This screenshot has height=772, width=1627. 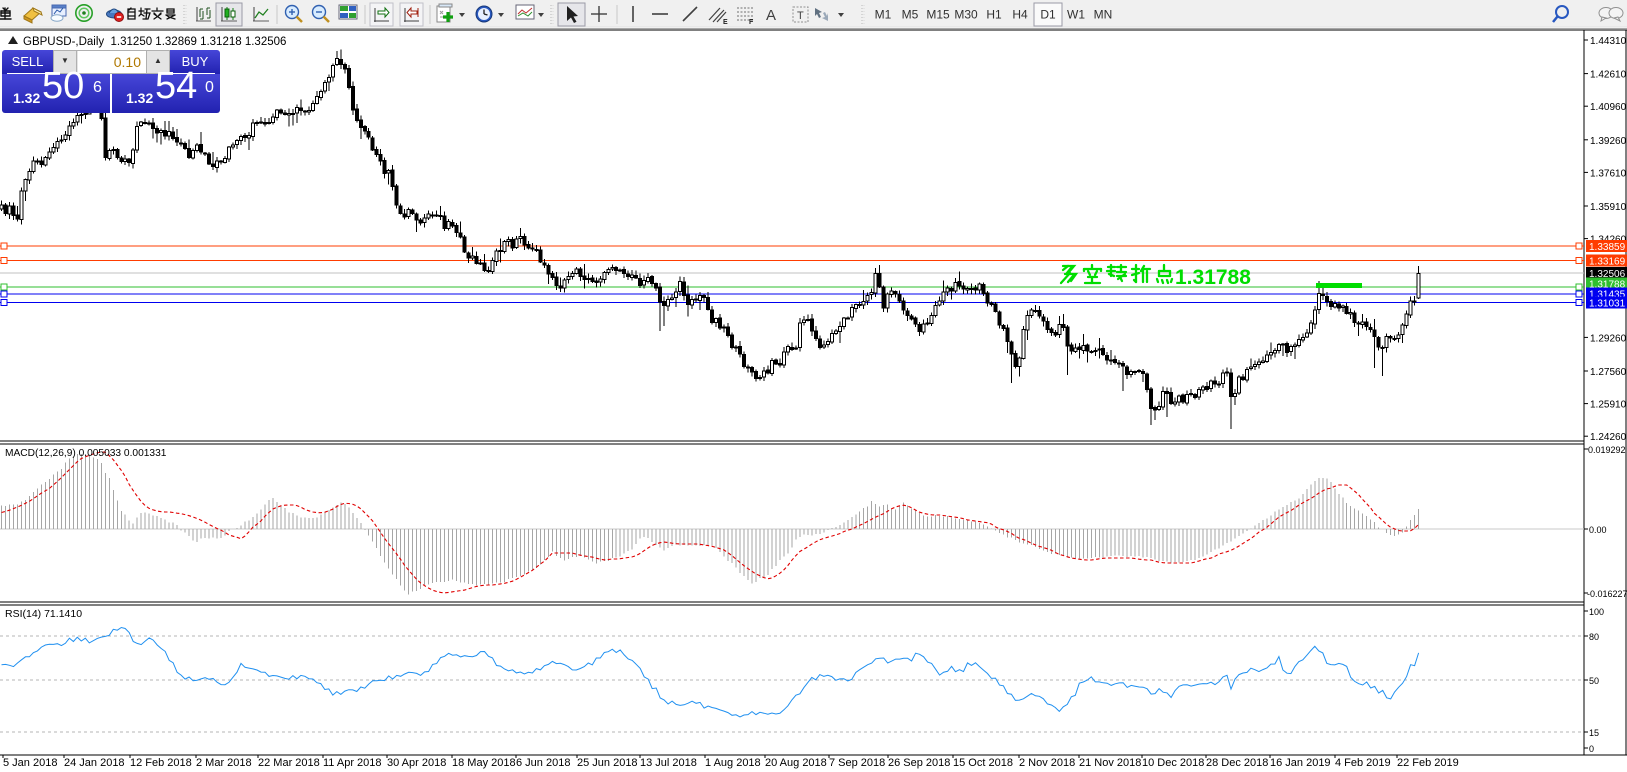 I want to click on svg-text: 24 Jan 2018, so click(x=94, y=763).